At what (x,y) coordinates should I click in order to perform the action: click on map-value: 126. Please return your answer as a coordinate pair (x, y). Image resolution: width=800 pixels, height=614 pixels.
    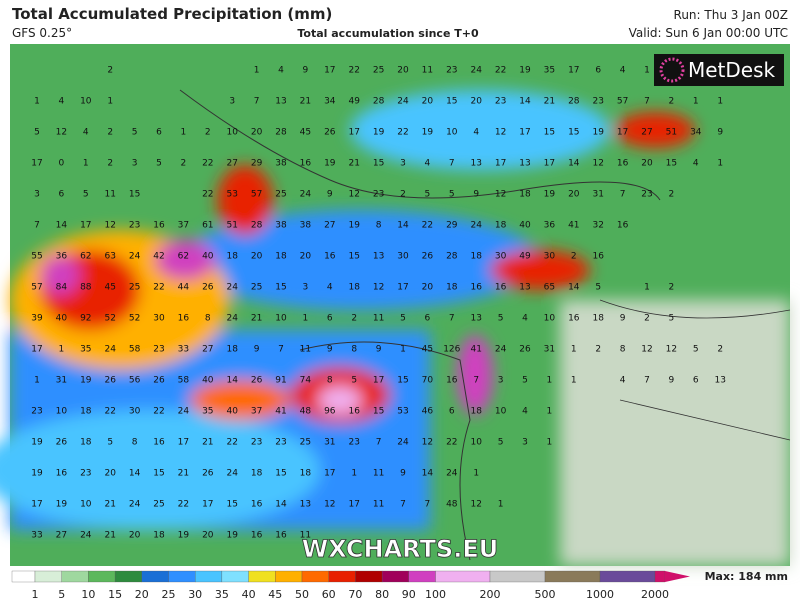
    Looking at the image, I should click on (451, 350).